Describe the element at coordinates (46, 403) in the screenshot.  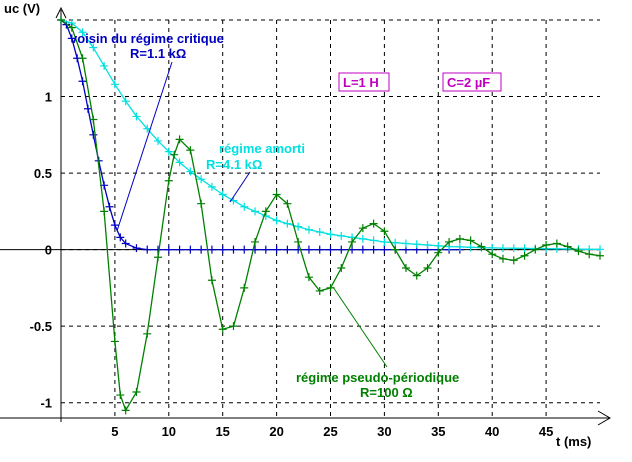
I see `y-tick-label--1: -1` at that location.